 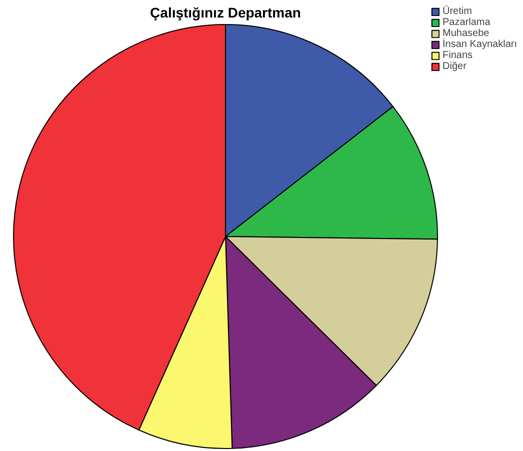 I want to click on chart-title: Çalıştığınız Departman, so click(x=225, y=12).